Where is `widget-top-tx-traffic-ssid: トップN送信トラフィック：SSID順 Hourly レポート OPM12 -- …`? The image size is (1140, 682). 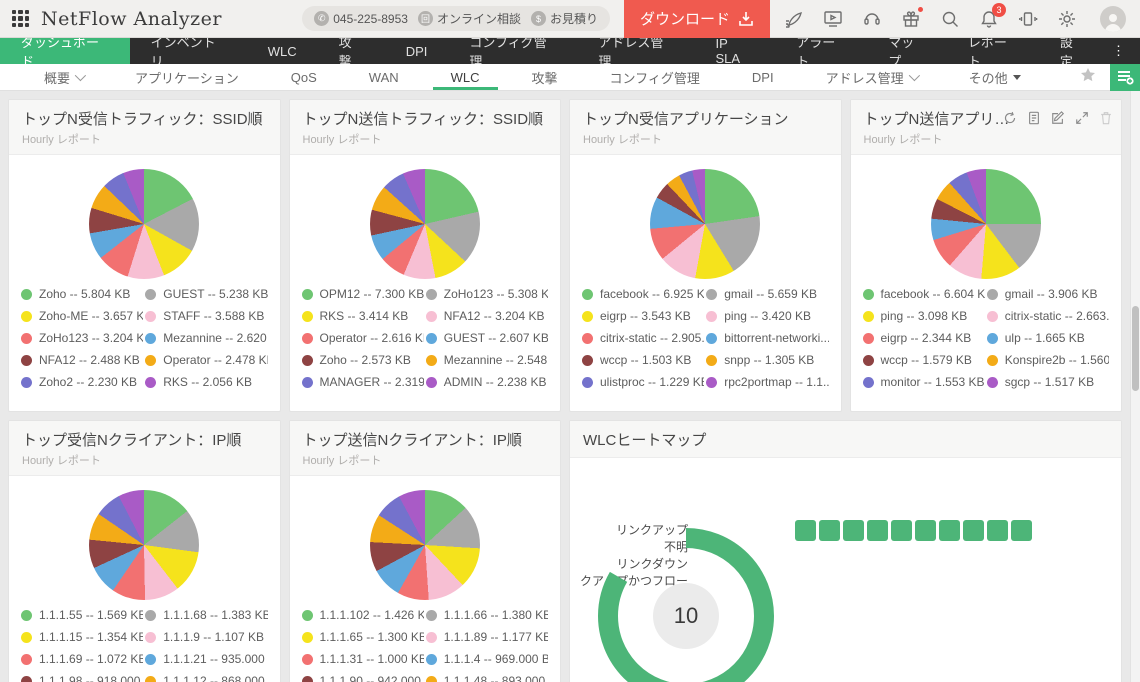 widget-top-tx-traffic-ssid: トップN送信トラフィック：SSID順 Hourly レポート OPM12 -- … is located at coordinates (424, 255).